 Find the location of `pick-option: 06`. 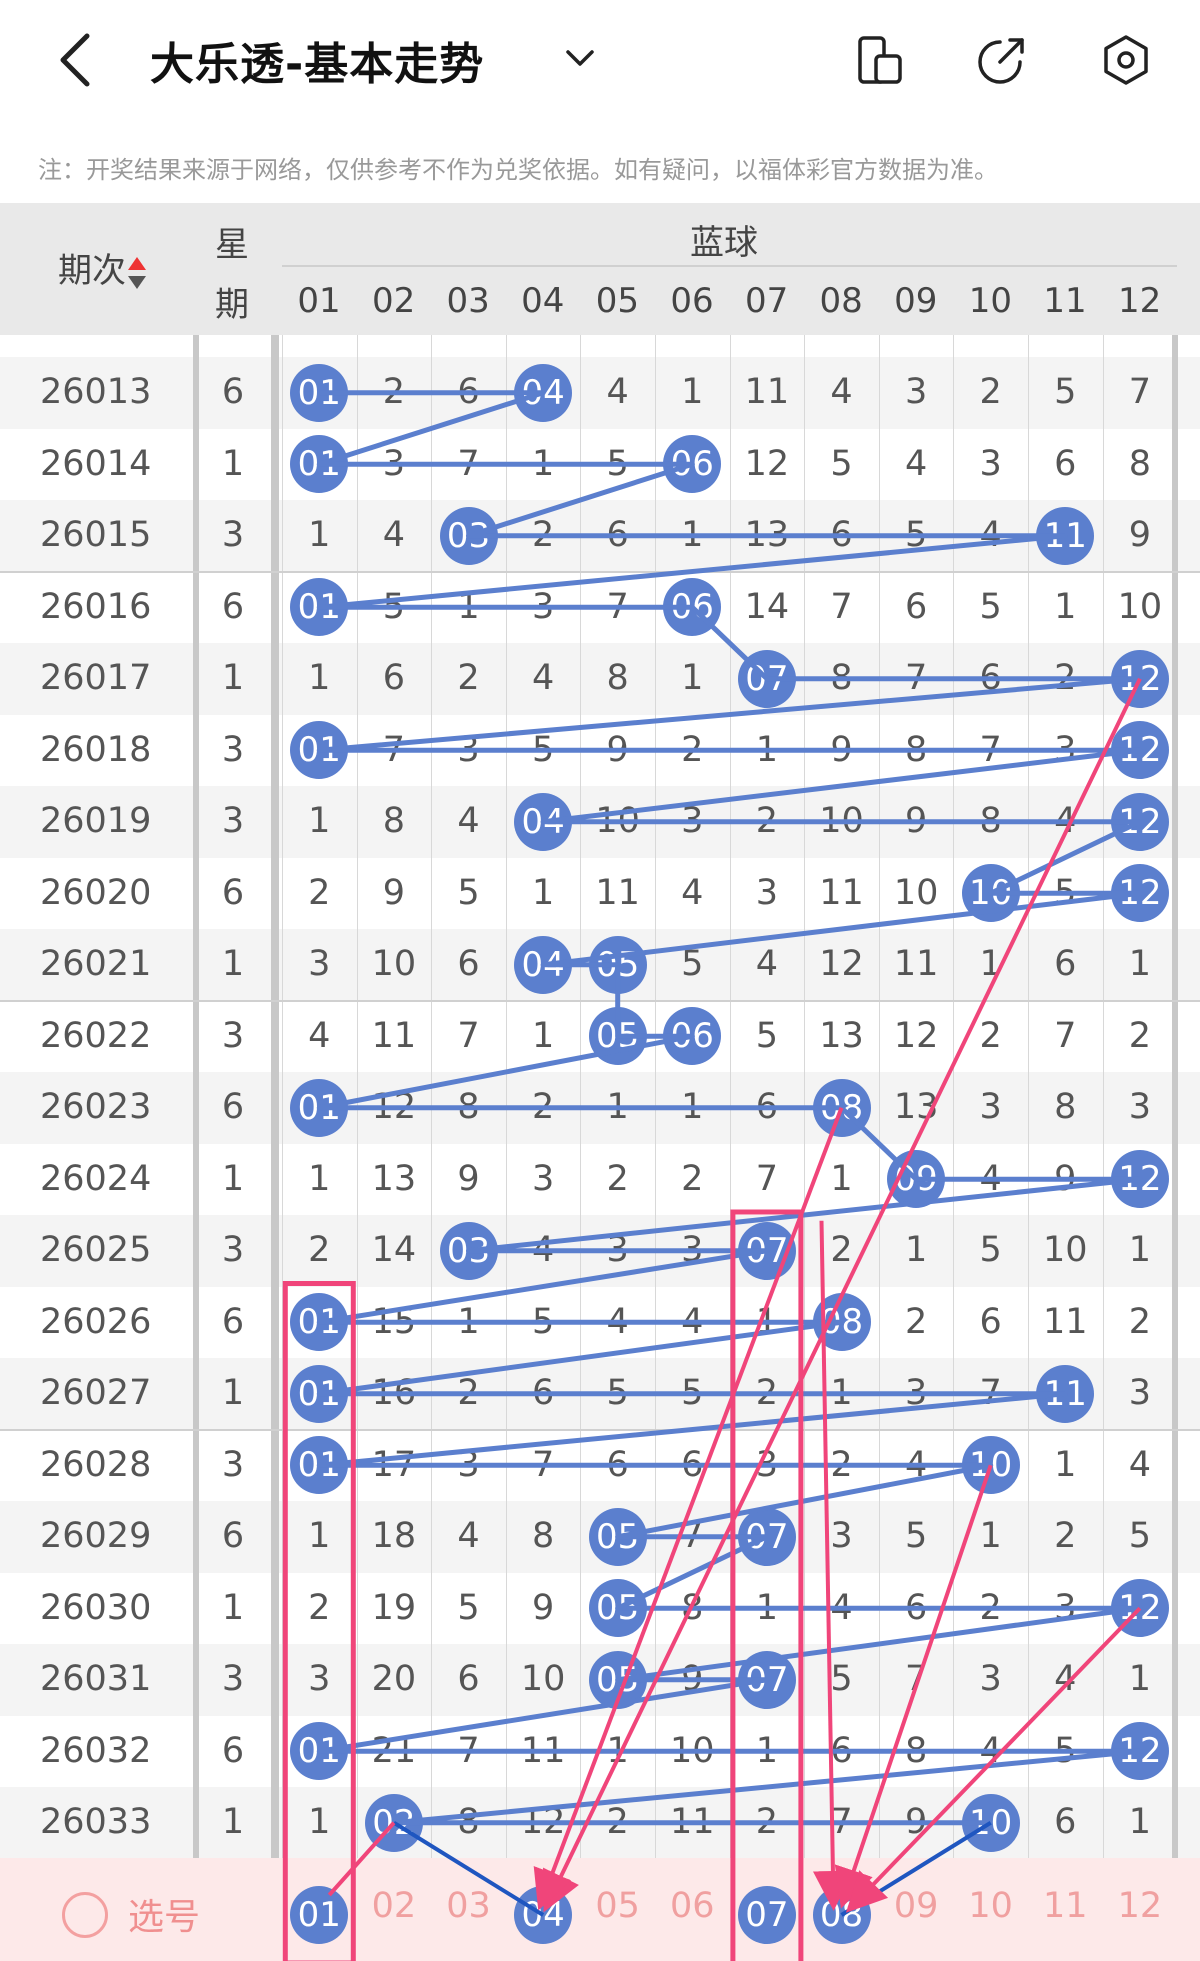

pick-option: 06 is located at coordinates (692, 1906).